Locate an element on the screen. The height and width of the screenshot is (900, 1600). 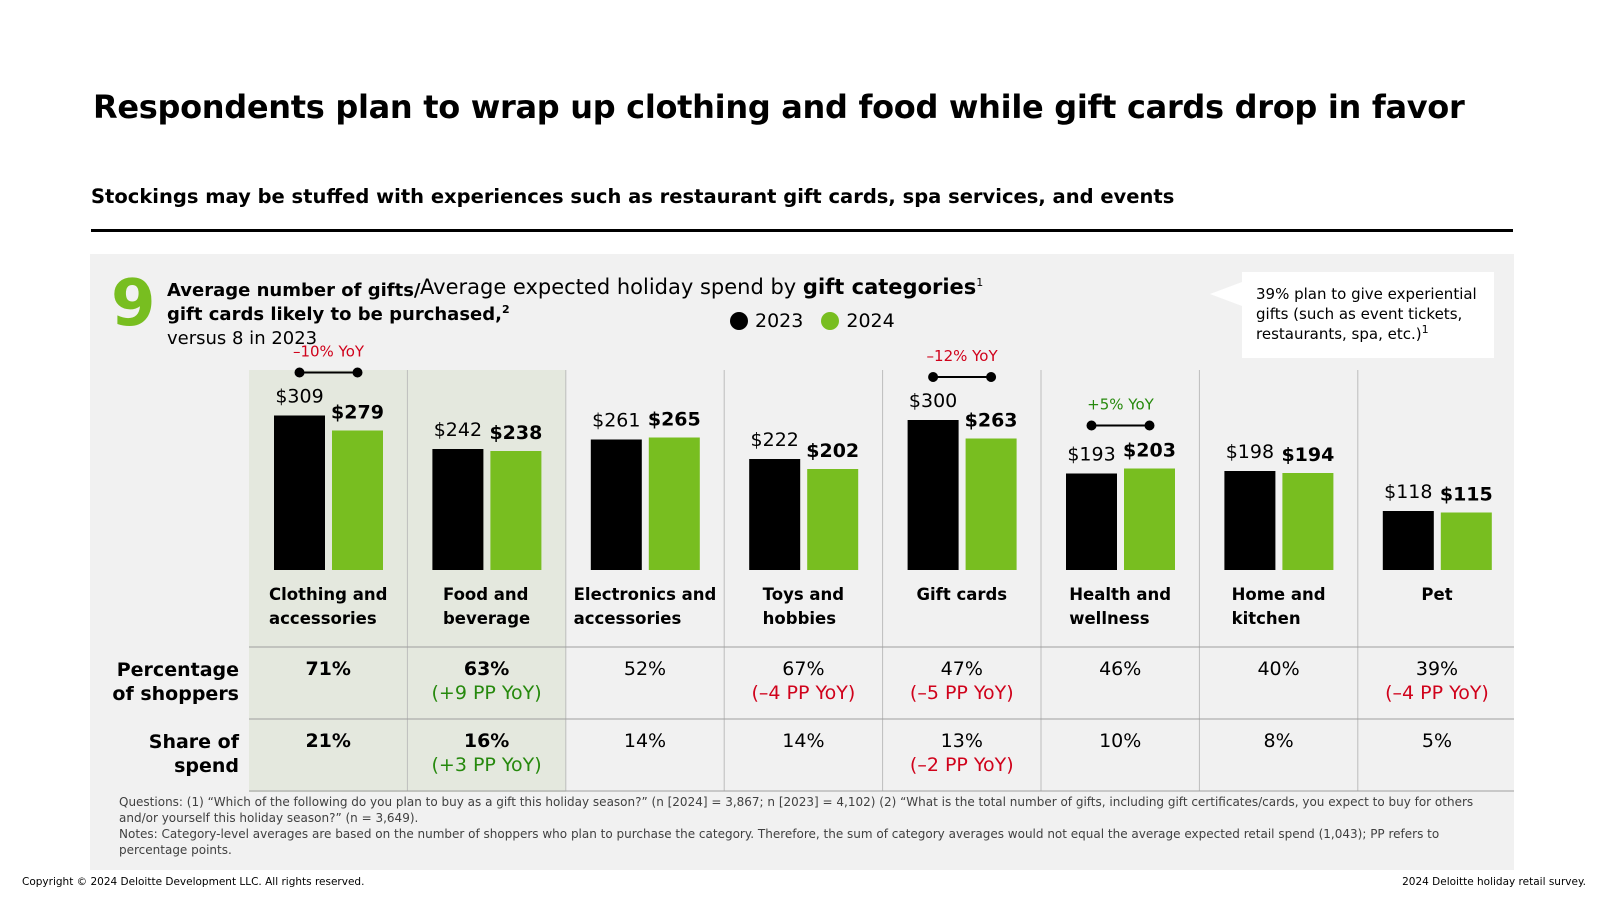
category-label-line-2: kitchen is located at coordinates (1266, 618).